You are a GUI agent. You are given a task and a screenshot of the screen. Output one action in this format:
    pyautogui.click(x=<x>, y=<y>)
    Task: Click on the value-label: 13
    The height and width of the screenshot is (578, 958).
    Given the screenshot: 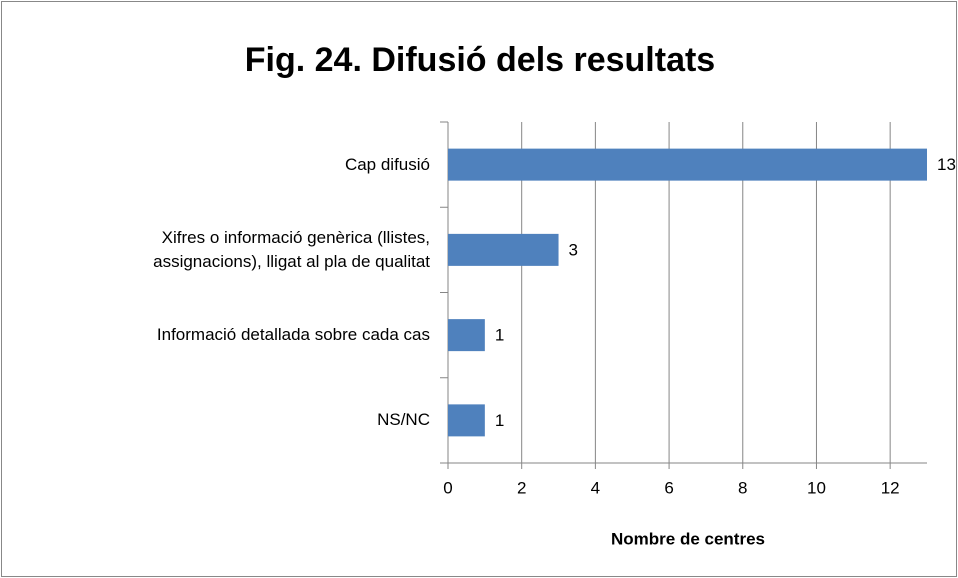 What is the action you would take?
    pyautogui.click(x=946, y=164)
    